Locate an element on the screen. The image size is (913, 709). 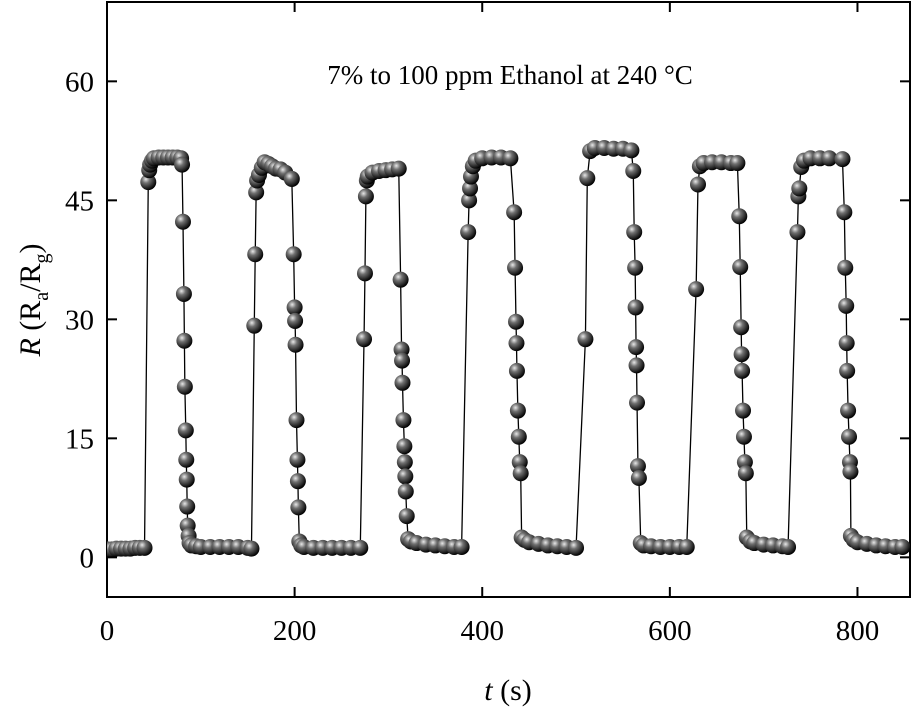
x-axis-label: t (s) is located at coordinates (508, 690).